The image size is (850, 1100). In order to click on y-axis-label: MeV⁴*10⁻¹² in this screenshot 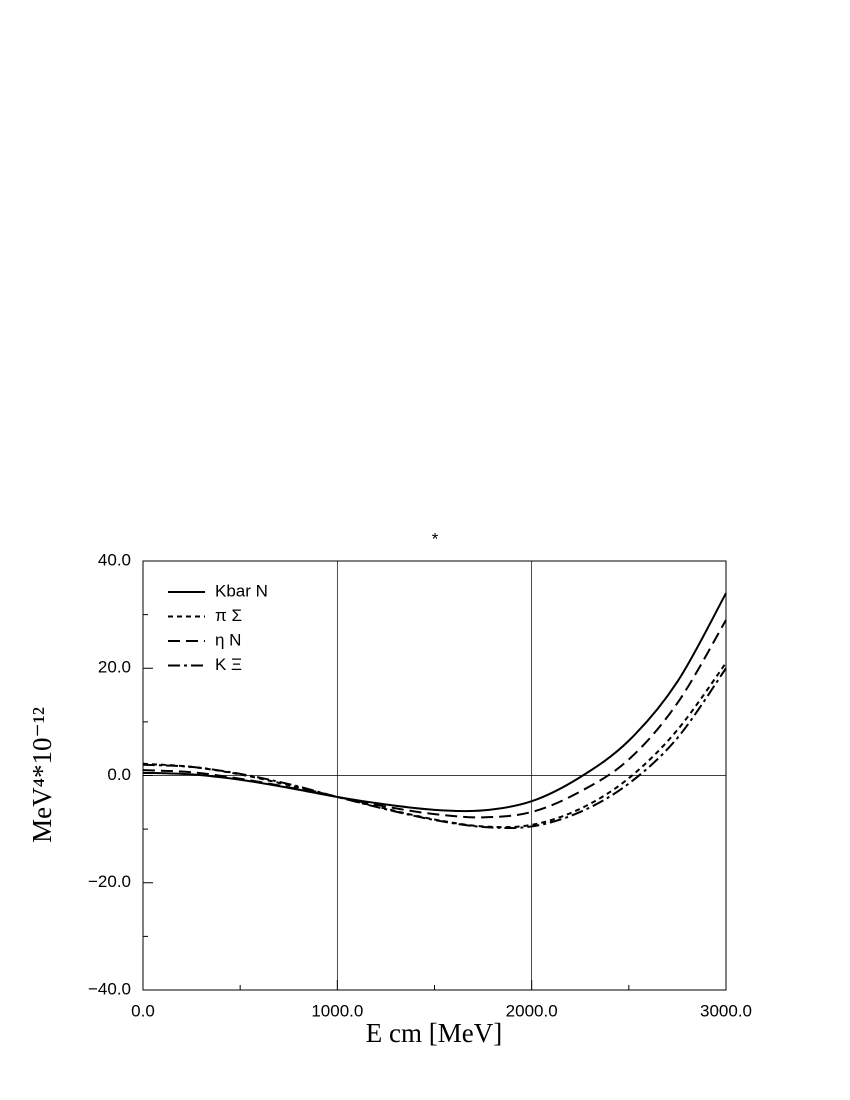, I will do `click(42, 775)`.